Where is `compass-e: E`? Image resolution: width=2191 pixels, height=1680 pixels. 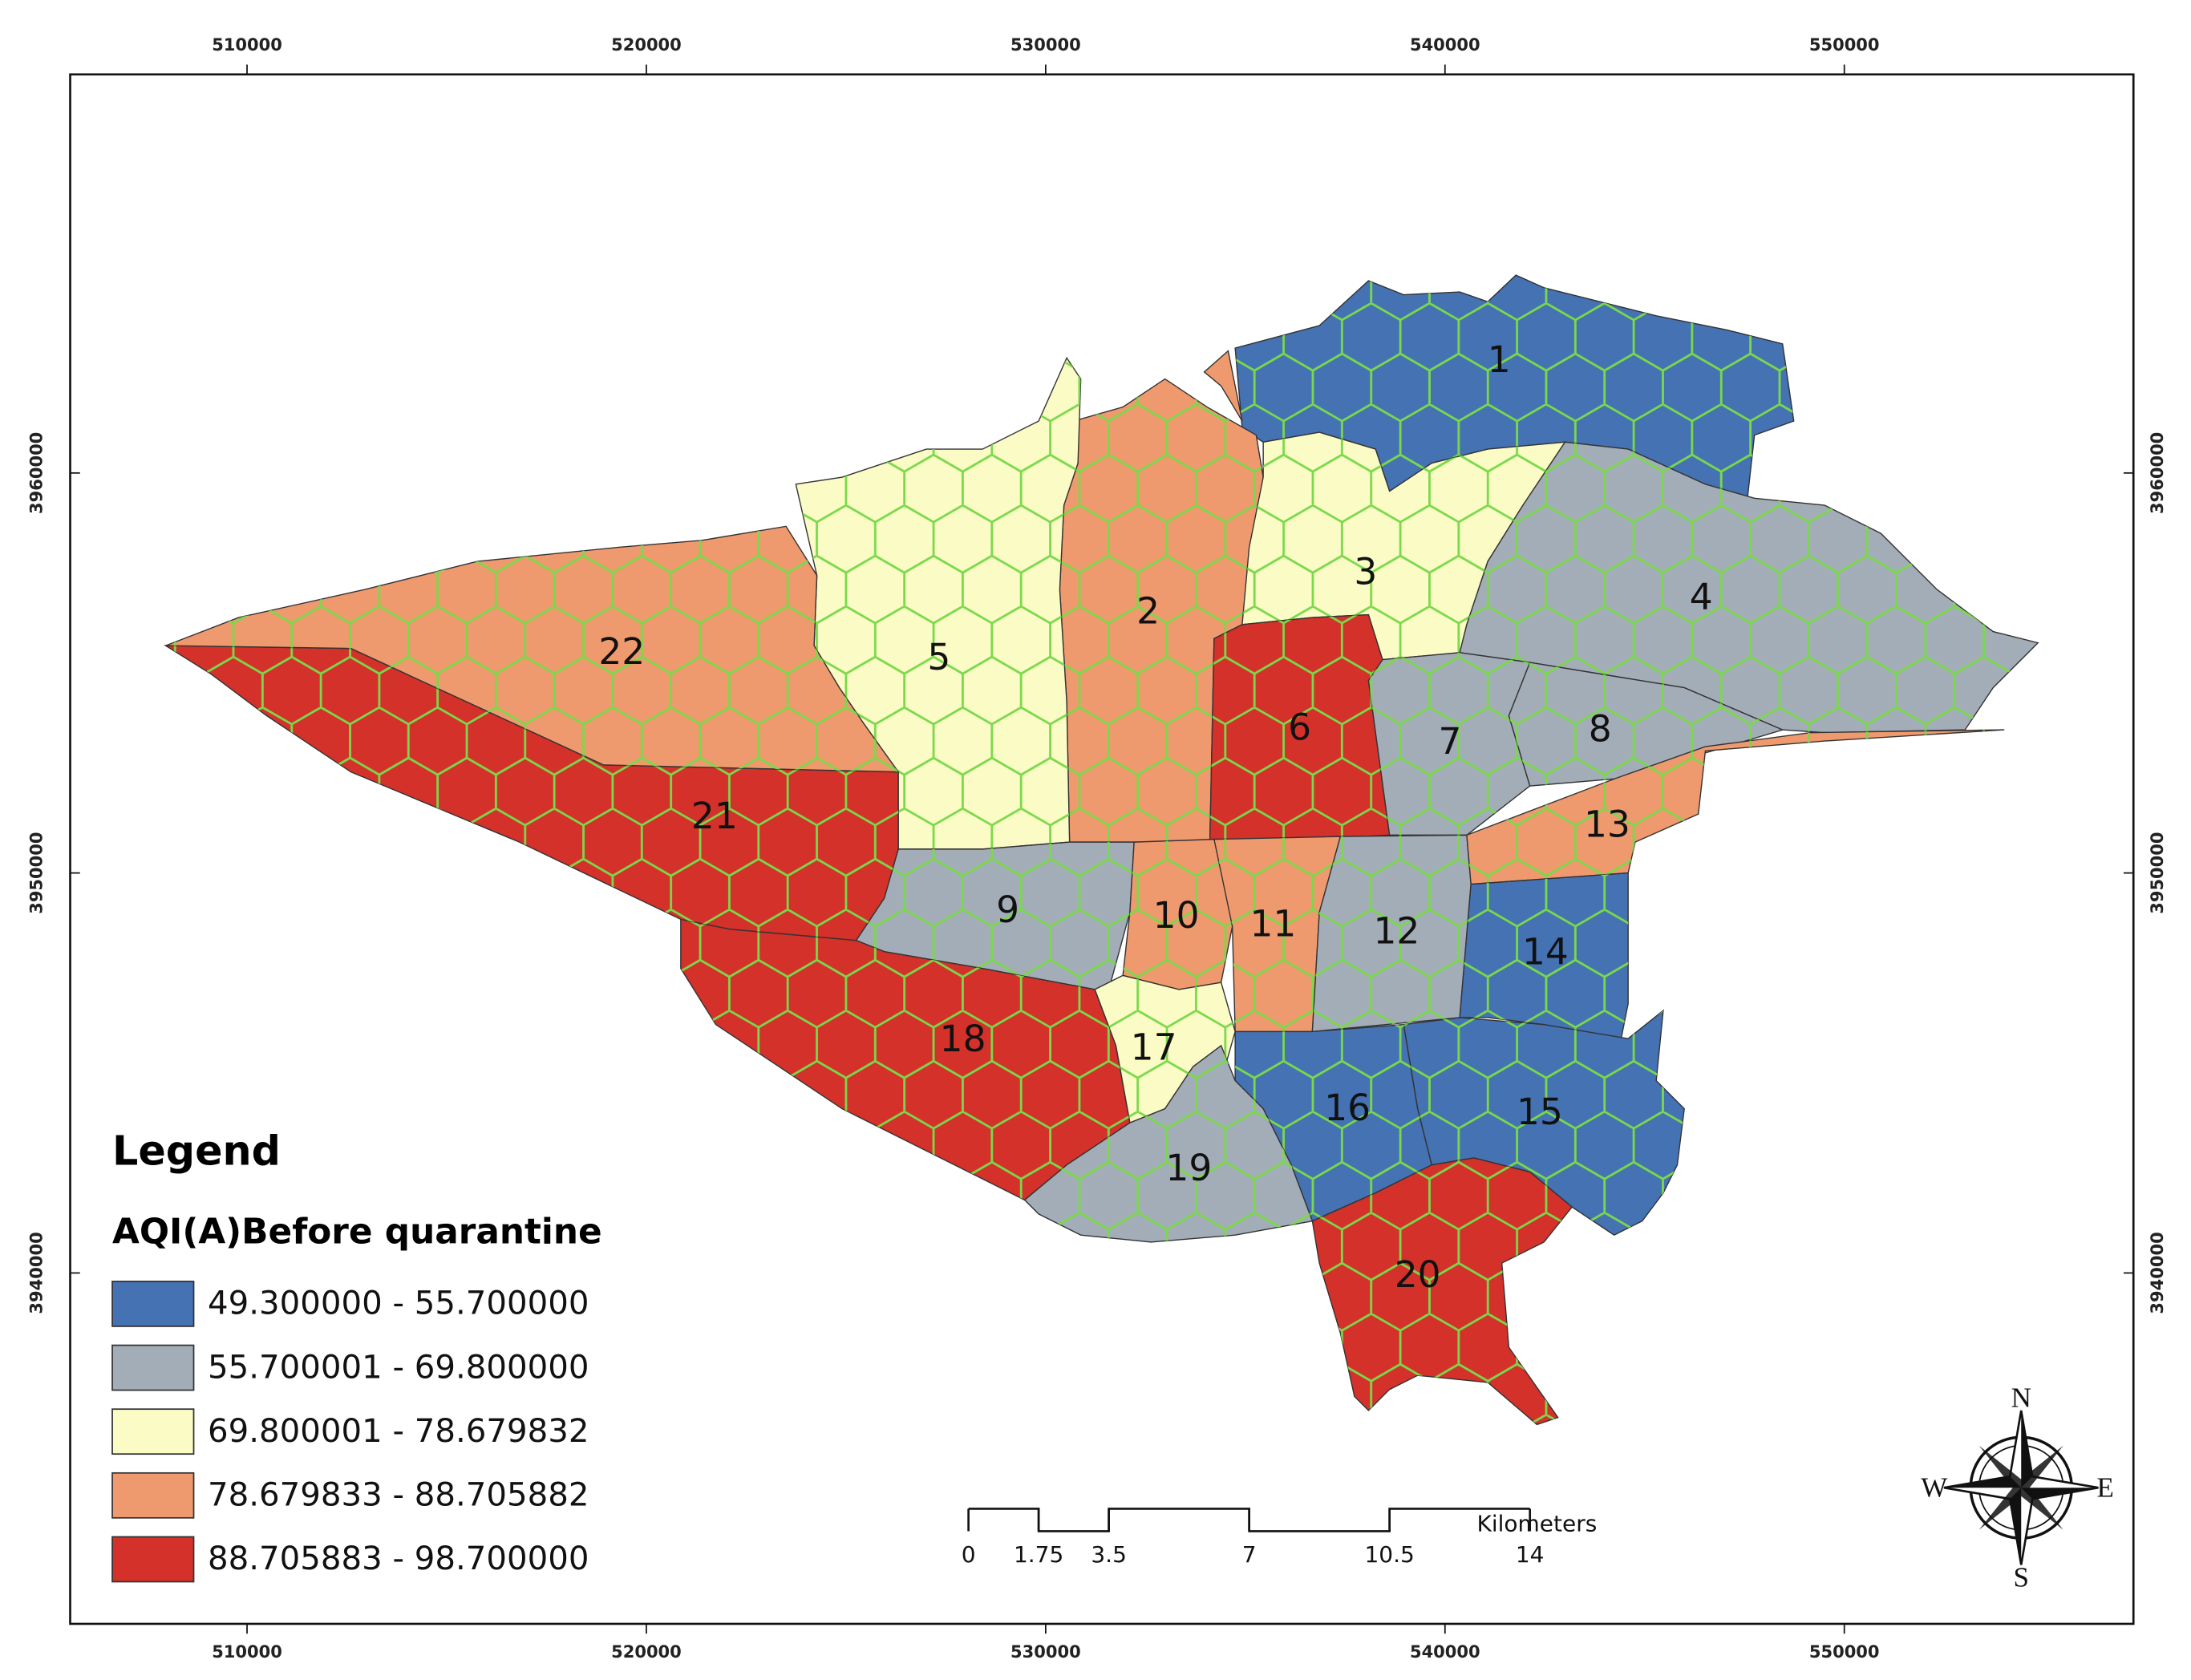
compass-e: E is located at coordinates (2105, 1488).